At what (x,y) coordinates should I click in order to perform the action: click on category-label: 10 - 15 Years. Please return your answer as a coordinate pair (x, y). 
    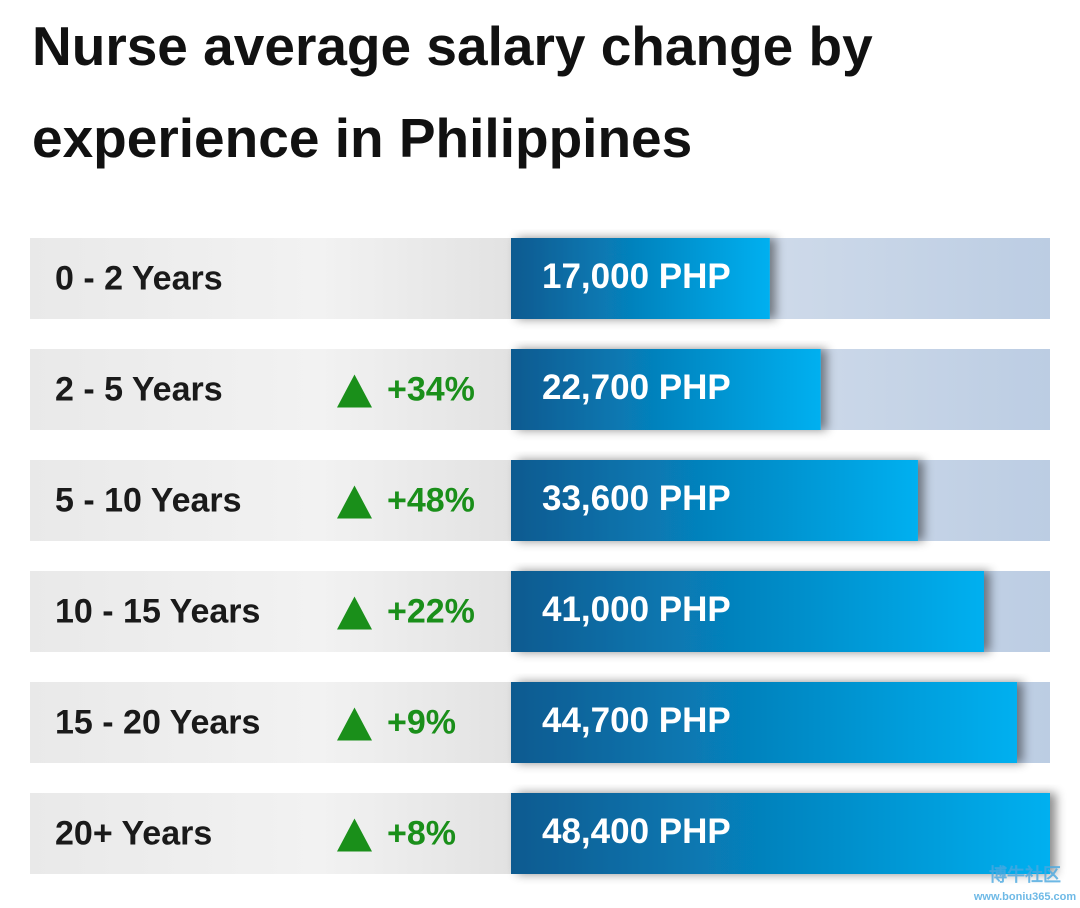
    Looking at the image, I should click on (157, 611).